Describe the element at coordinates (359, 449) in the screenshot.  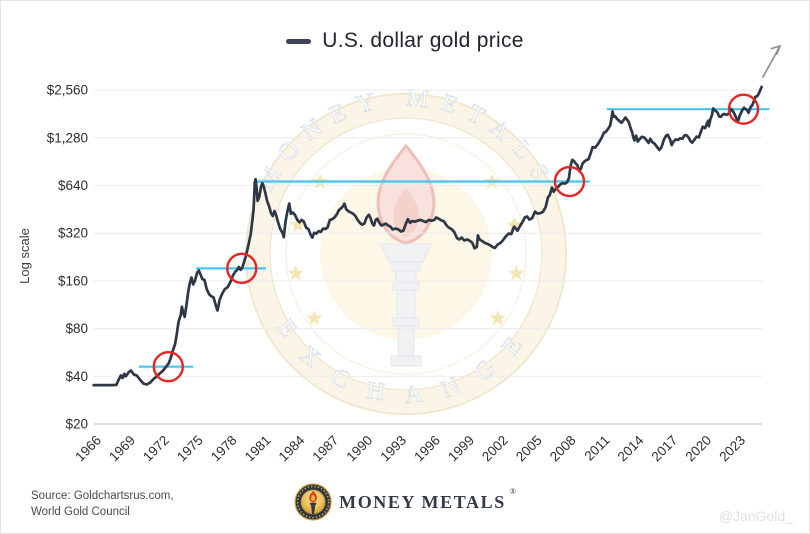
I see `x-tick-label: 1990` at that location.